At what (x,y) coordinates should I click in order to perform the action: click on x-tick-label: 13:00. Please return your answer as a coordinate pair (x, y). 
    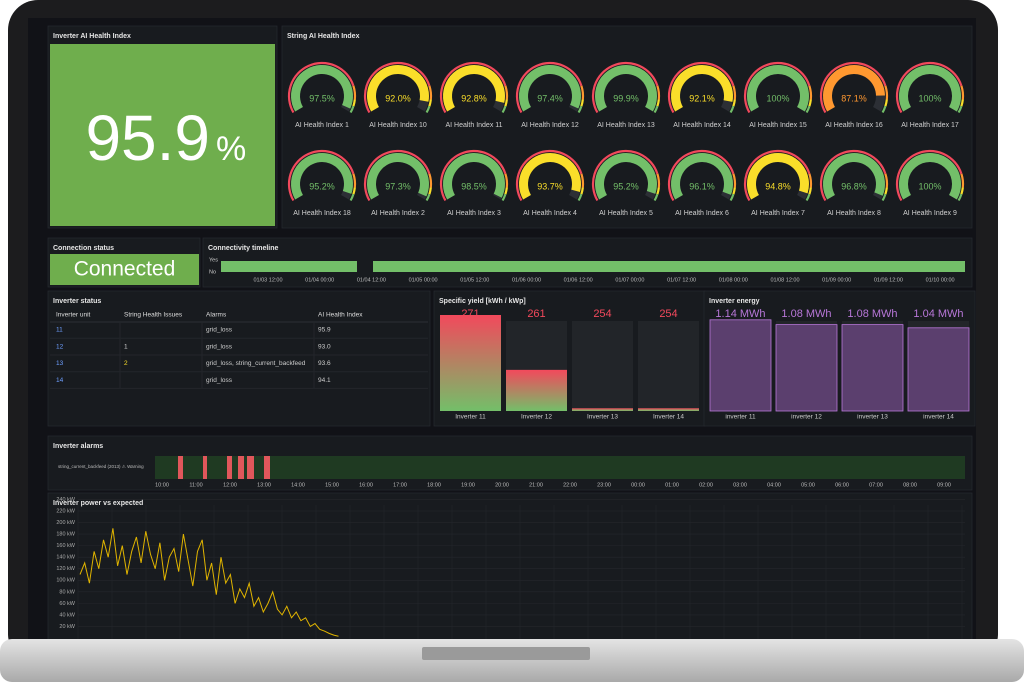
    Looking at the image, I should click on (264, 485).